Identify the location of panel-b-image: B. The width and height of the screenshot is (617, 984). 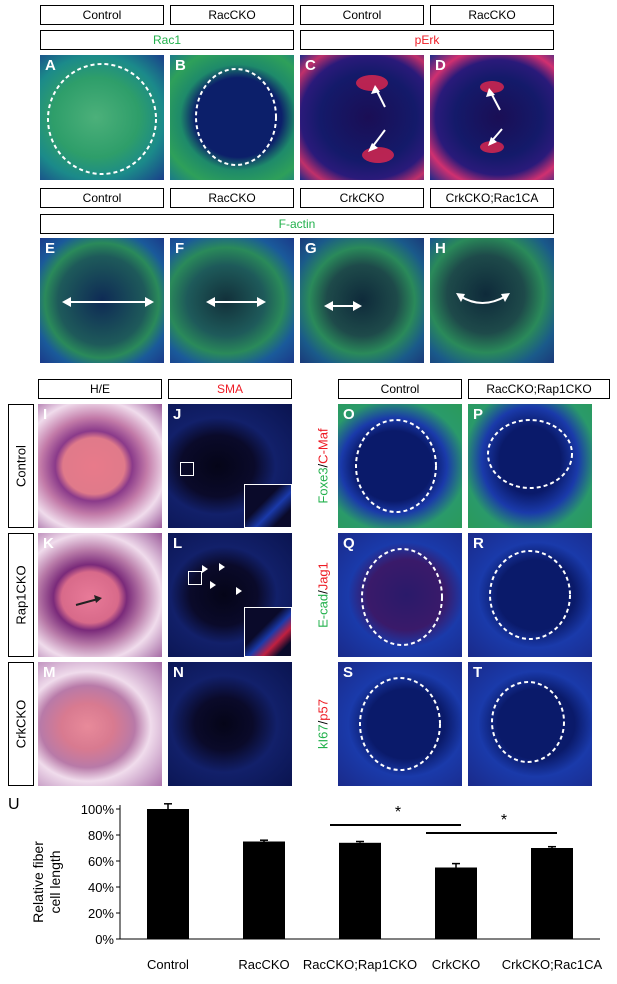
(232, 117).